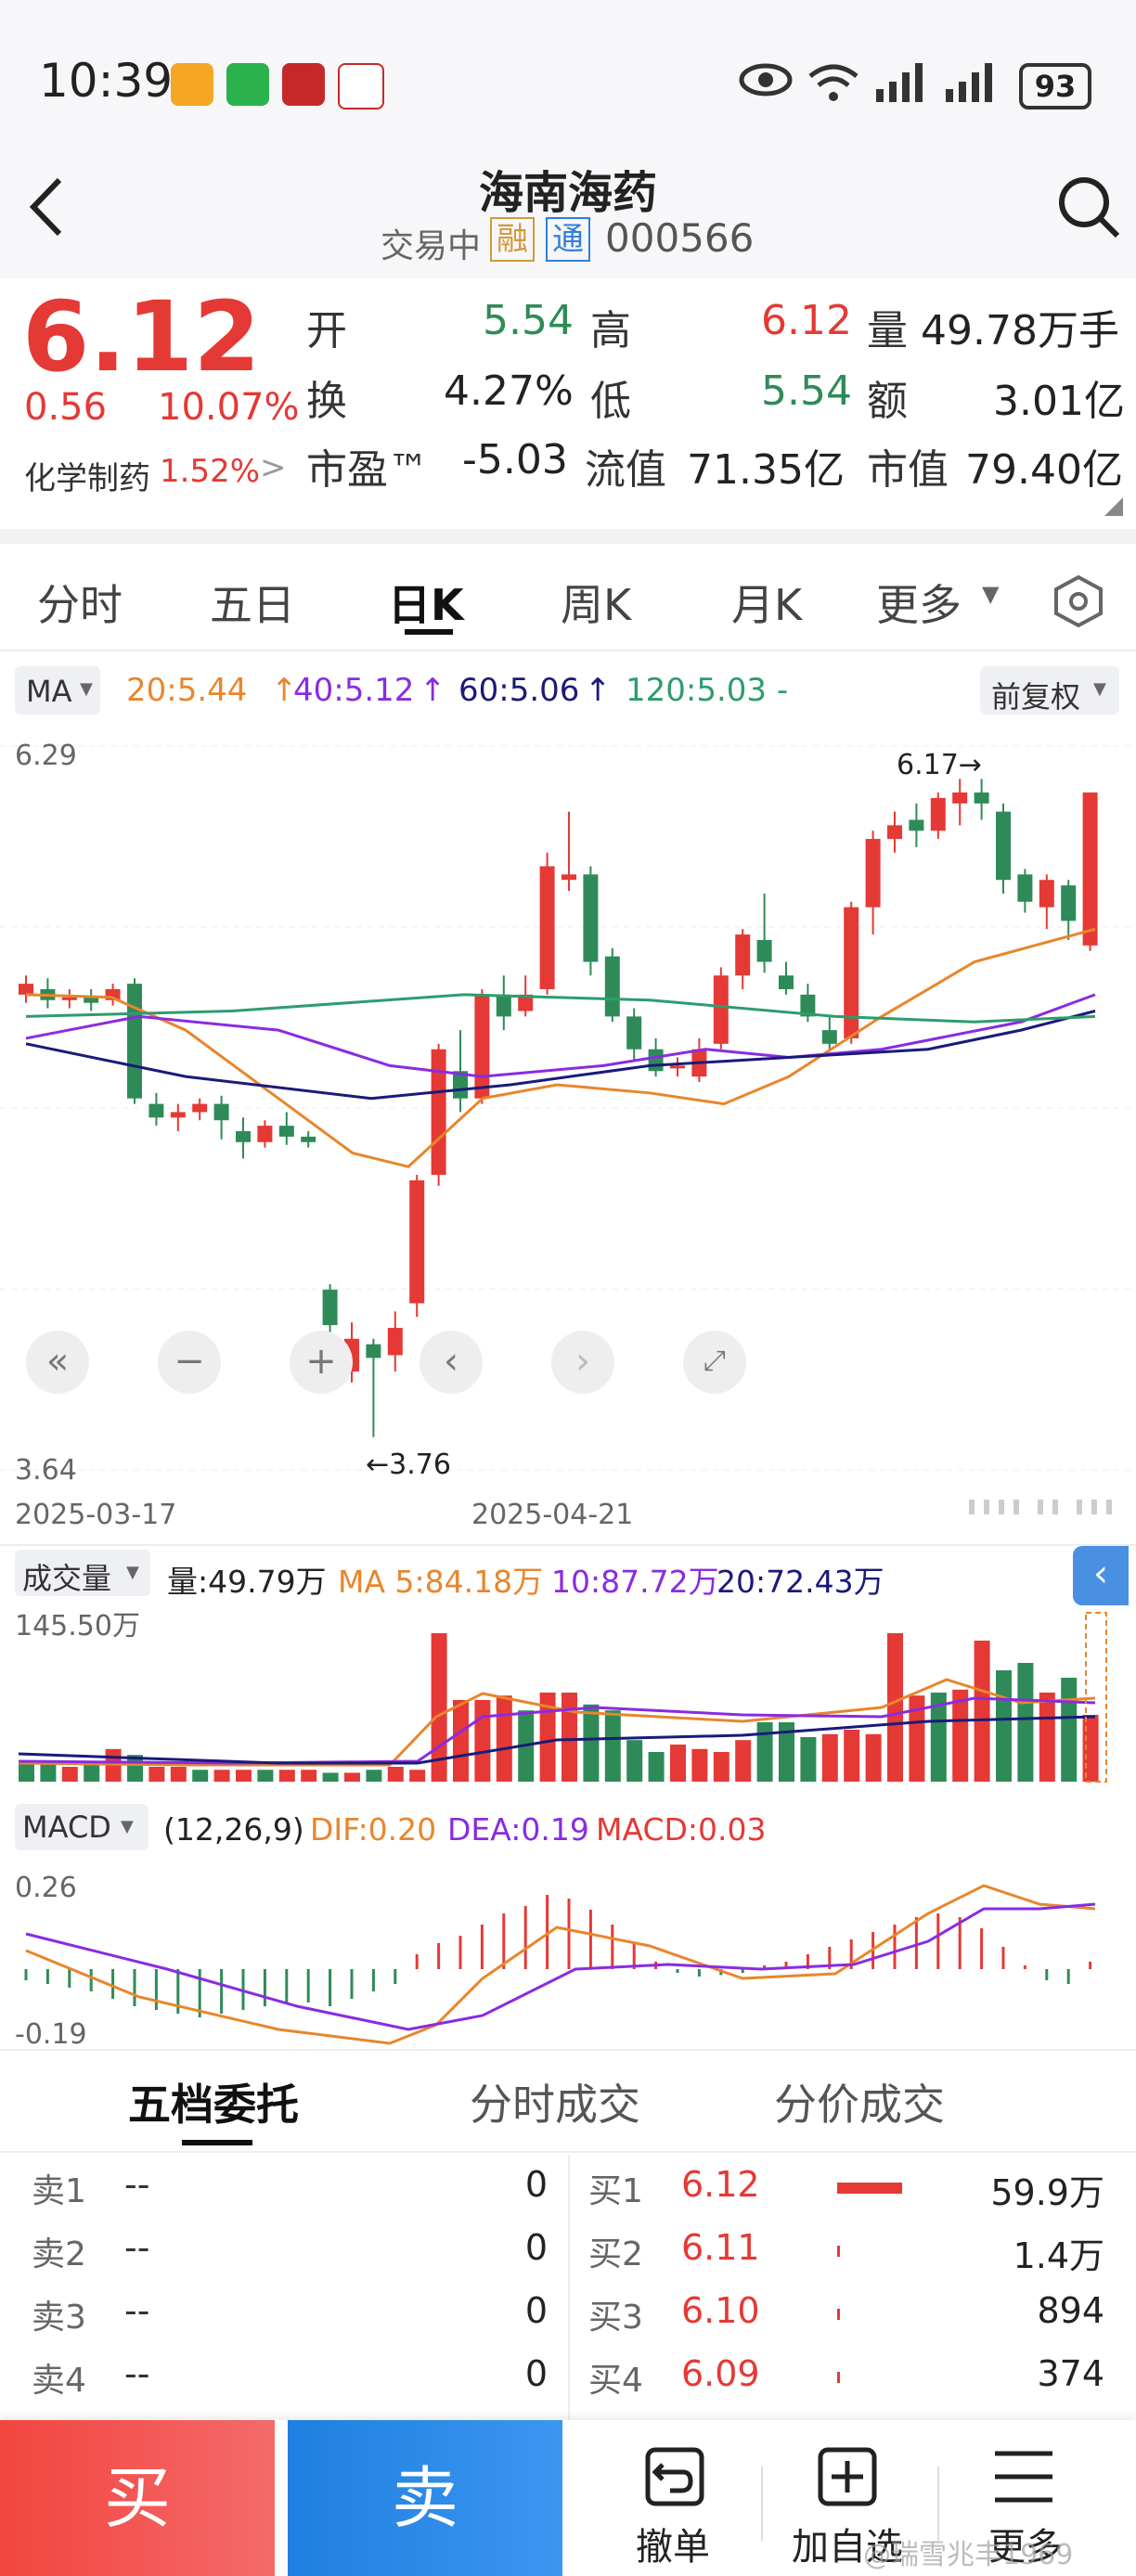 This screenshot has height=2576, width=1136. Describe the element at coordinates (217, 2142) in the screenshot. I see `order-tab-indicator` at that location.